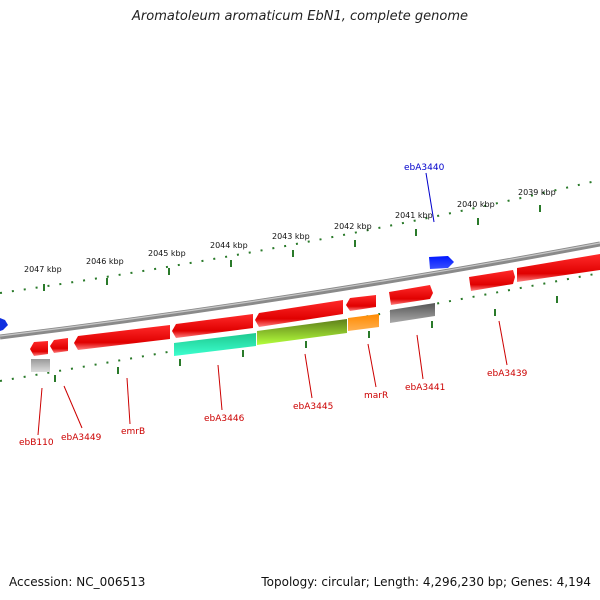  Describe the element at coordinates (507, 374) in the screenshot. I see `gene-label-ebA3439: ebA3439` at that location.